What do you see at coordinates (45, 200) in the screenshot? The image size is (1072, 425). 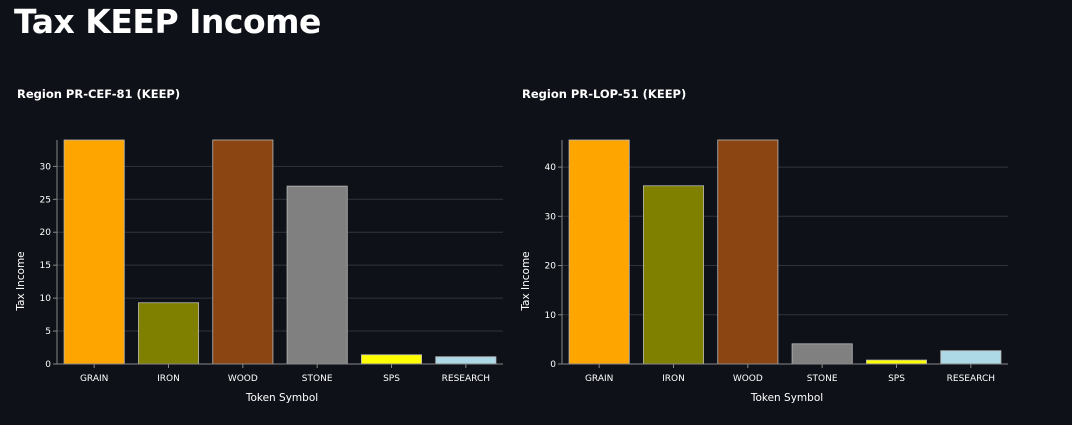 I see `y-tick-label: 25` at bounding box center [45, 200].